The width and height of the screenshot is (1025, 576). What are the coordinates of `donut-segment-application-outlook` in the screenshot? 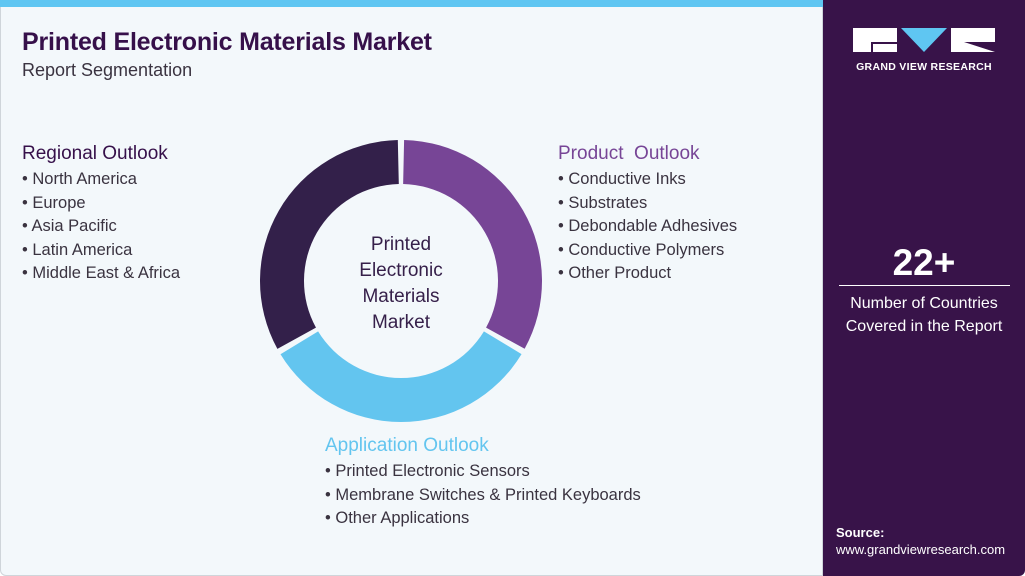 It's located at (401, 376).